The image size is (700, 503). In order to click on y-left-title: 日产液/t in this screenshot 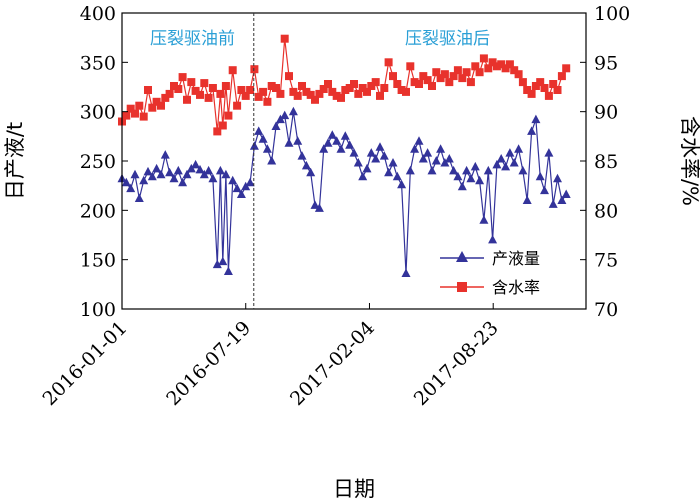, I will do `click(15, 161)`.